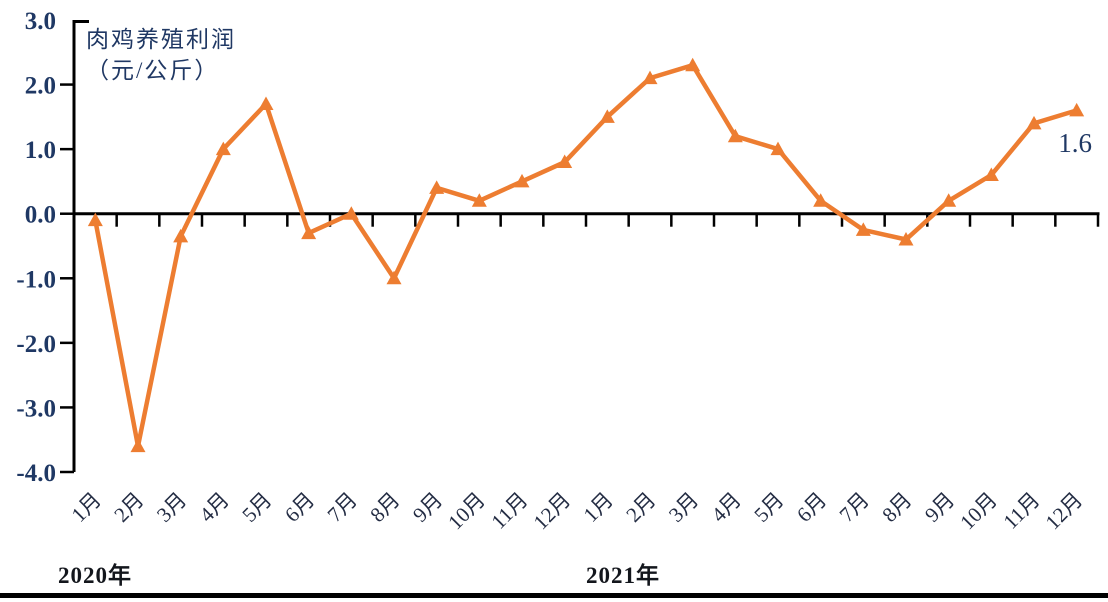  Describe the element at coordinates (95, 575) in the screenshot. I see `x-axis-year-label-2020: 2020年` at that location.